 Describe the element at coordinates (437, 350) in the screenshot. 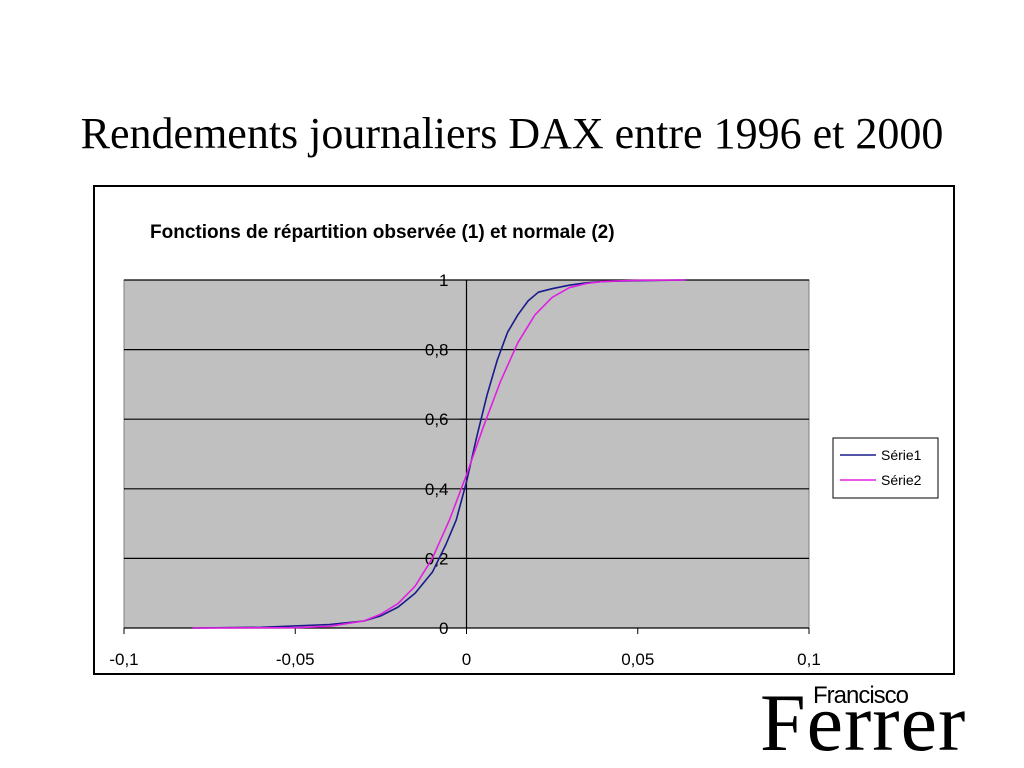

I see `y-tick-label-4: 0,8` at that location.